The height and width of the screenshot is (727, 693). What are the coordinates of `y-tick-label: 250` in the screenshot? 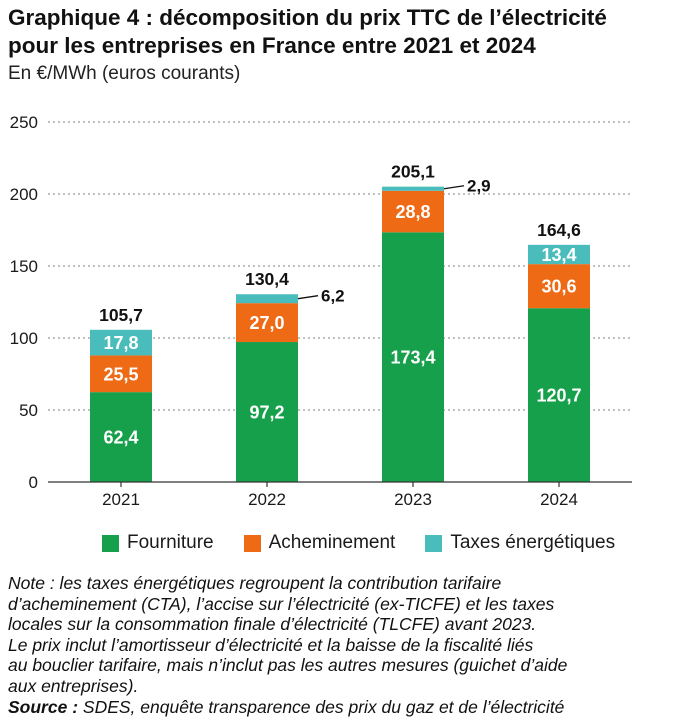 It's located at (24, 122).